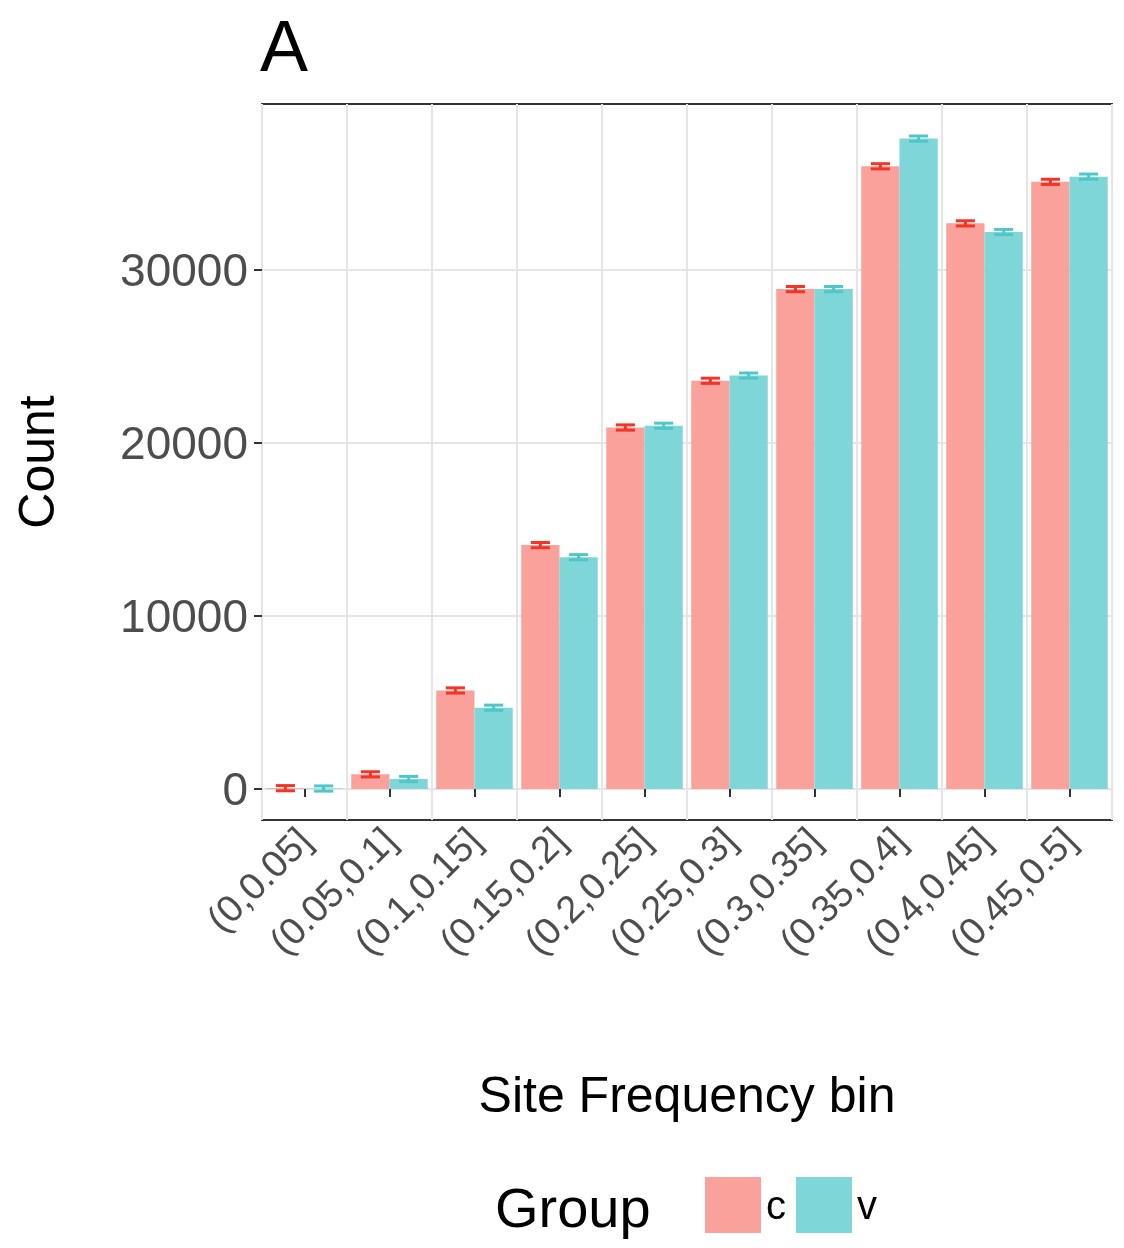  What do you see at coordinates (776, 1205) in the screenshot?
I see `legend-label: c` at bounding box center [776, 1205].